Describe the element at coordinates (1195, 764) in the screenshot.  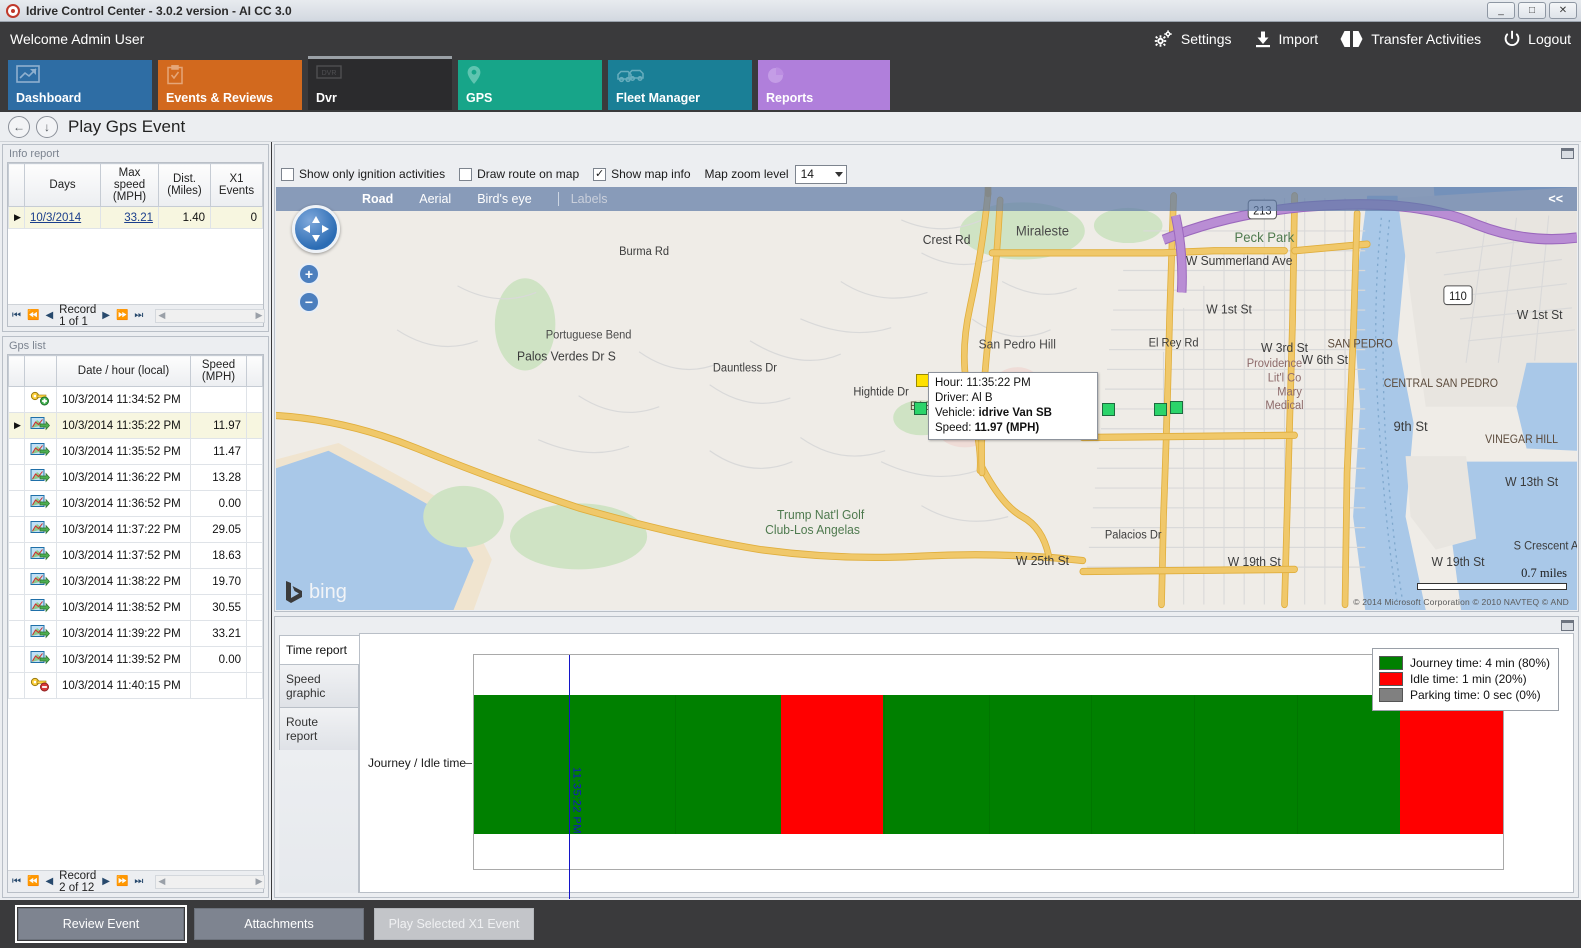
I see `chart-gridline` at that location.